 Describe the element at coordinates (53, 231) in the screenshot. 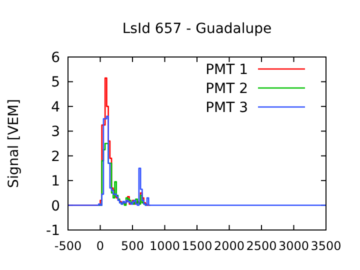

I see `y-tick-label: -1` at that location.